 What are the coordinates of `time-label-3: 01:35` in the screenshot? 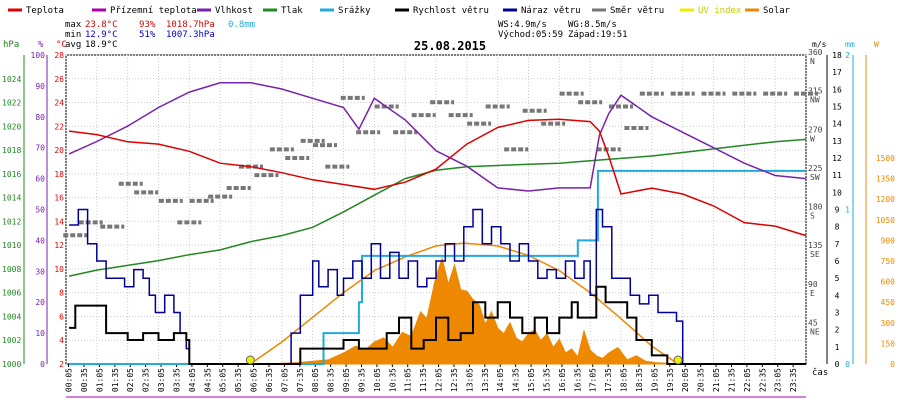 It's located at (115, 380).